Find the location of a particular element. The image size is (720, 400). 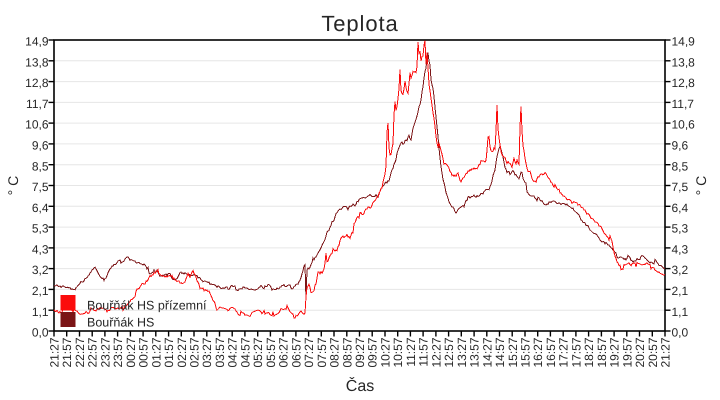

svg-text: Čas is located at coordinates (360, 386).